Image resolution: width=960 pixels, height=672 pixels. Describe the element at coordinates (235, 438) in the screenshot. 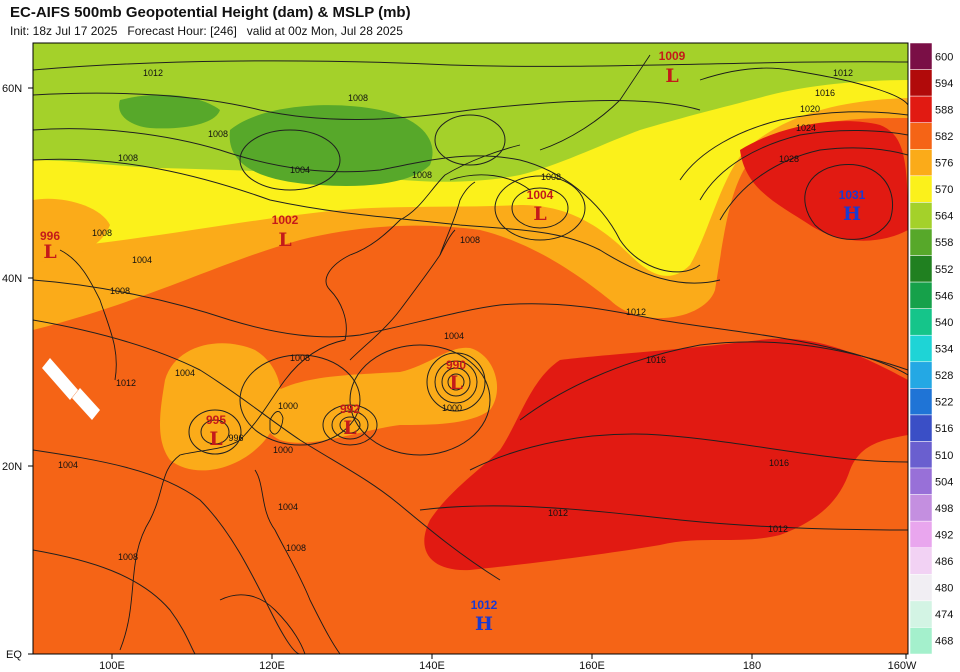

I see `isobar-label: 996` at that location.